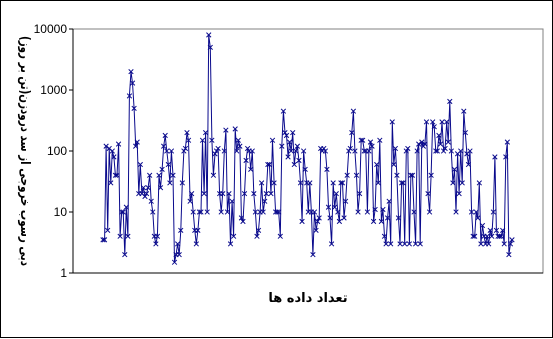  What do you see at coordinates (24, 151) in the screenshot?
I see `y-axis-title: دبی رسوب خروجی از سد درودزن(تن بر روز)` at bounding box center [24, 151].